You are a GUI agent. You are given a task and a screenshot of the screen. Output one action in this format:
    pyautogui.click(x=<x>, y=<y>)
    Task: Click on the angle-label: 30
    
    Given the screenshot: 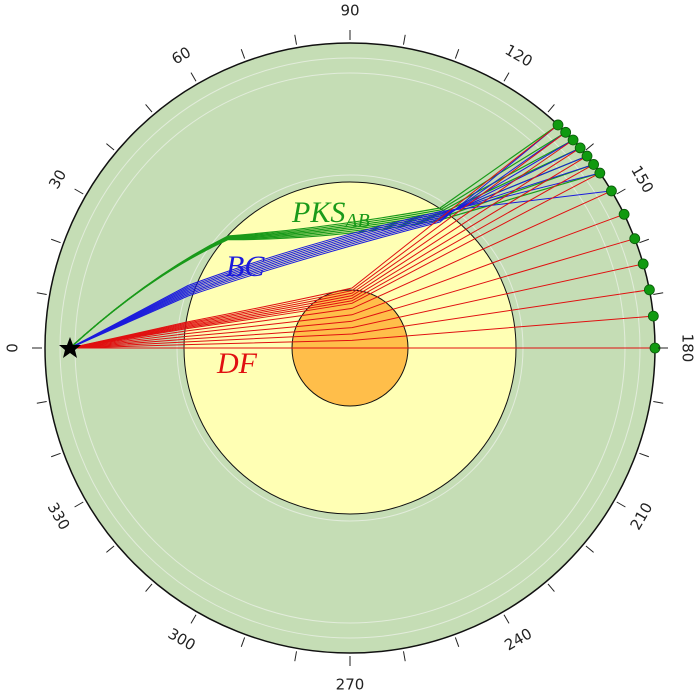 What is the action you would take?
    pyautogui.click(x=57, y=179)
    